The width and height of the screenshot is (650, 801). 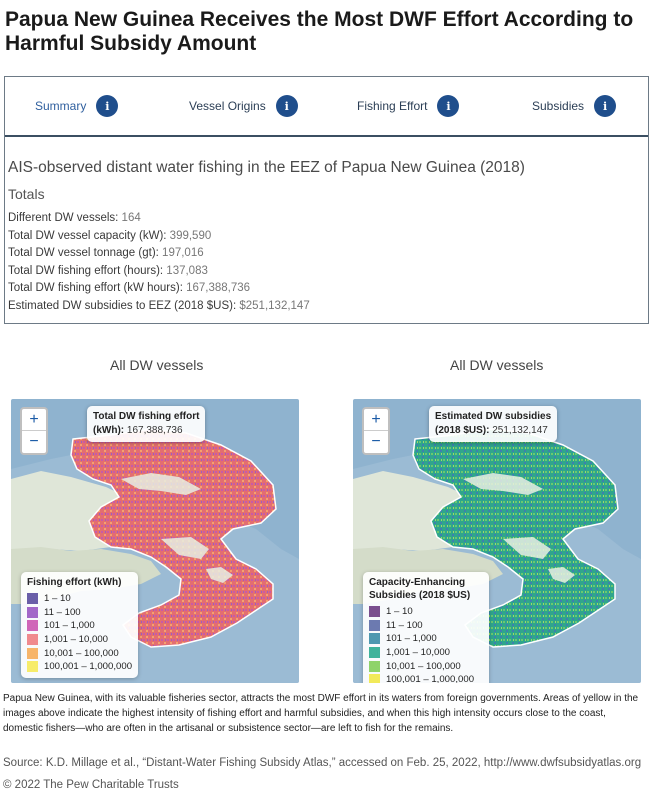 I want to click on stat-value: 167,388,736, so click(x=218, y=288).